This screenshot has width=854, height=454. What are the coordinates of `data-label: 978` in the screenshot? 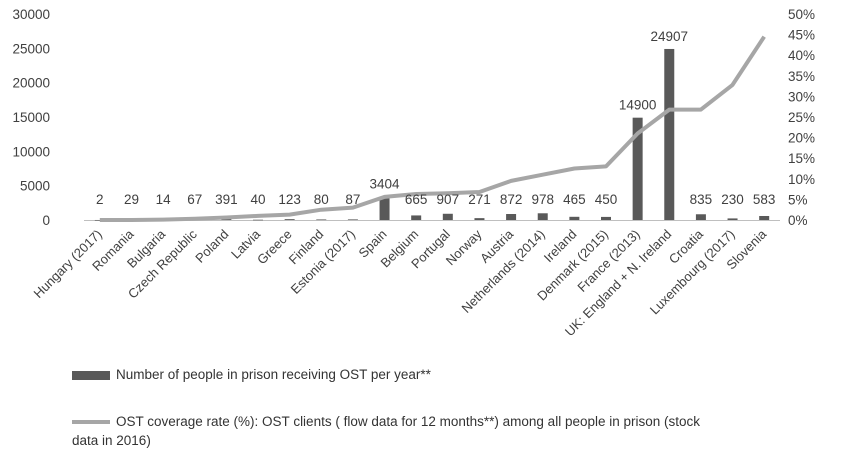 It's located at (542, 199).